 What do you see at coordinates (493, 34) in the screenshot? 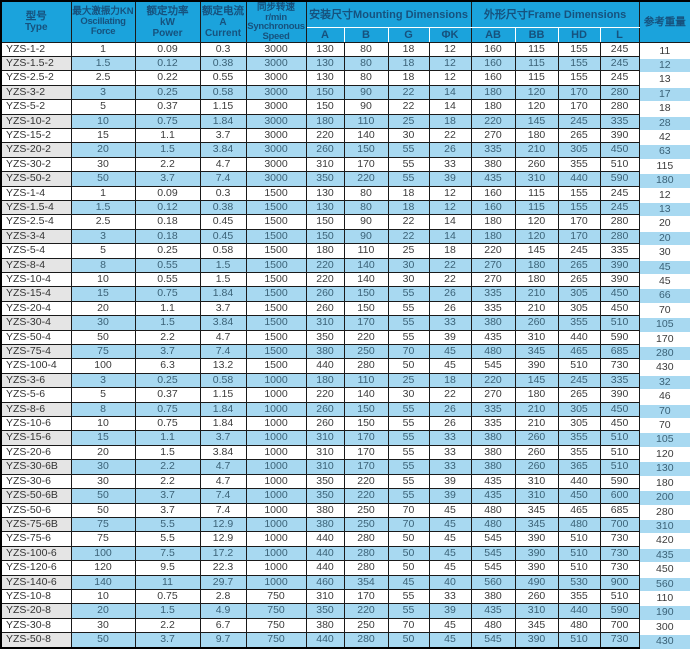
I see `col-header-ab: AB` at bounding box center [493, 34].